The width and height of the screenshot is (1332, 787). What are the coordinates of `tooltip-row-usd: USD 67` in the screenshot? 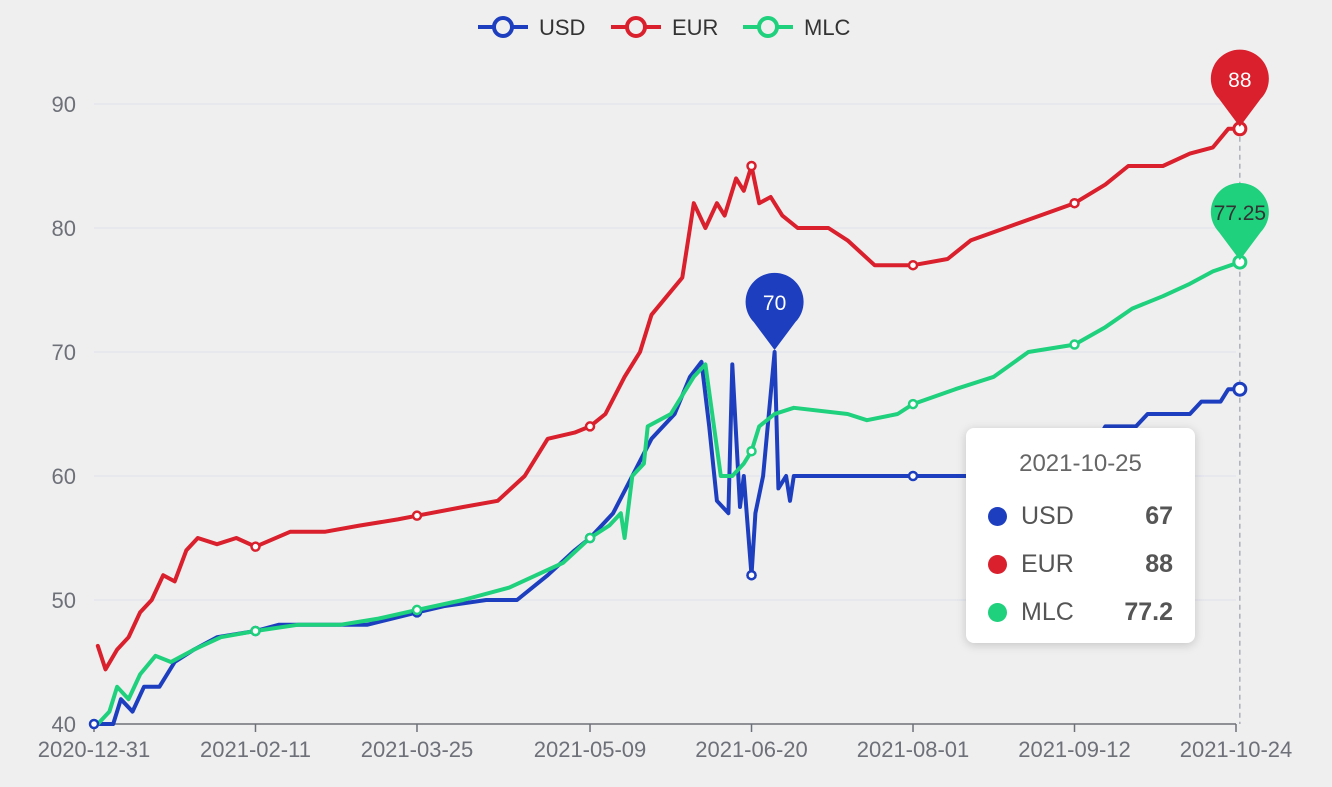 It's located at (1080, 516).